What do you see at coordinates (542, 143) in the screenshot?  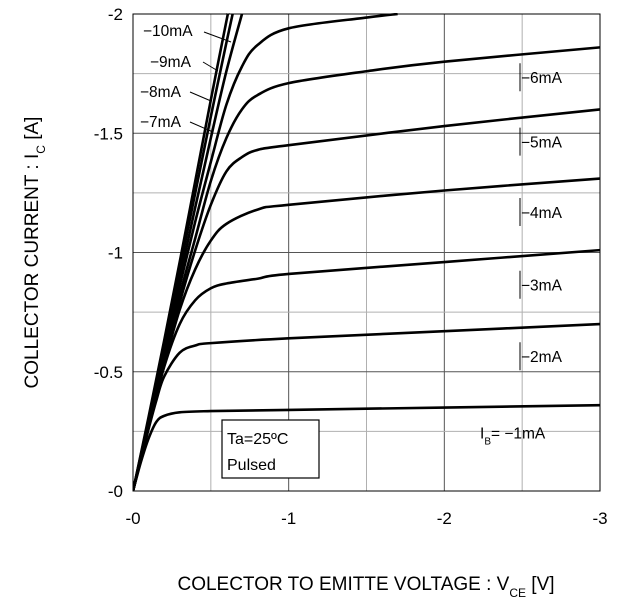 I see `series-label: −5mA` at bounding box center [542, 143].